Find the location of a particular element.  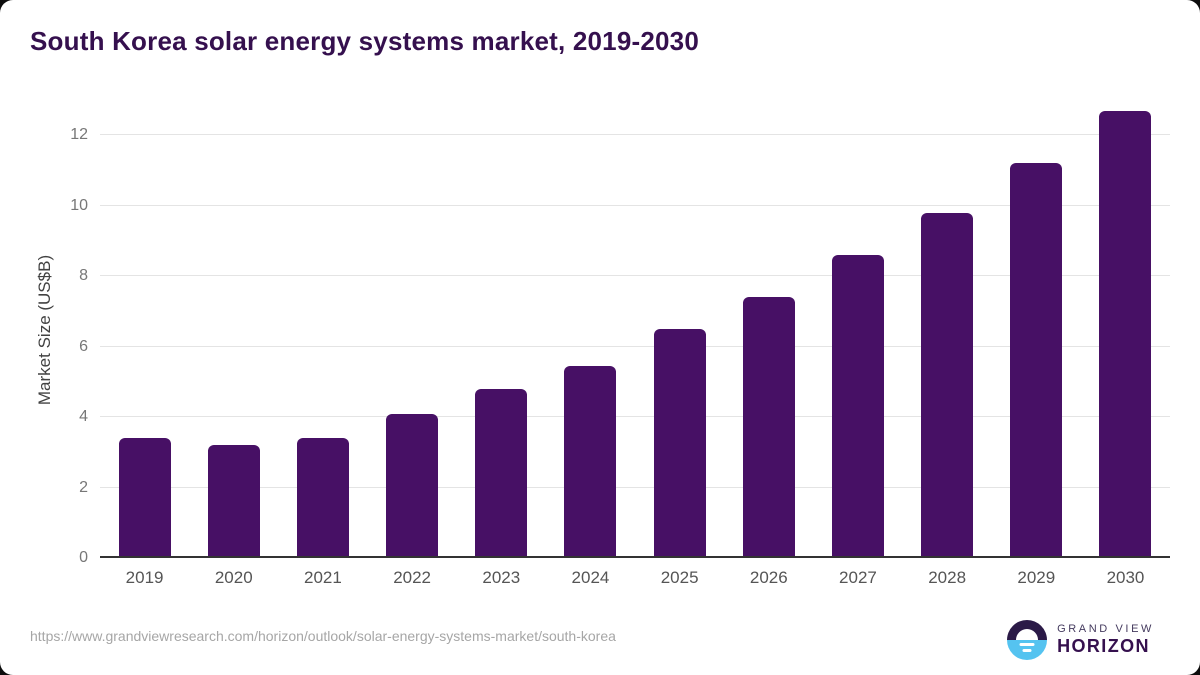

bar-slot-2027 is located at coordinates (857, 329).